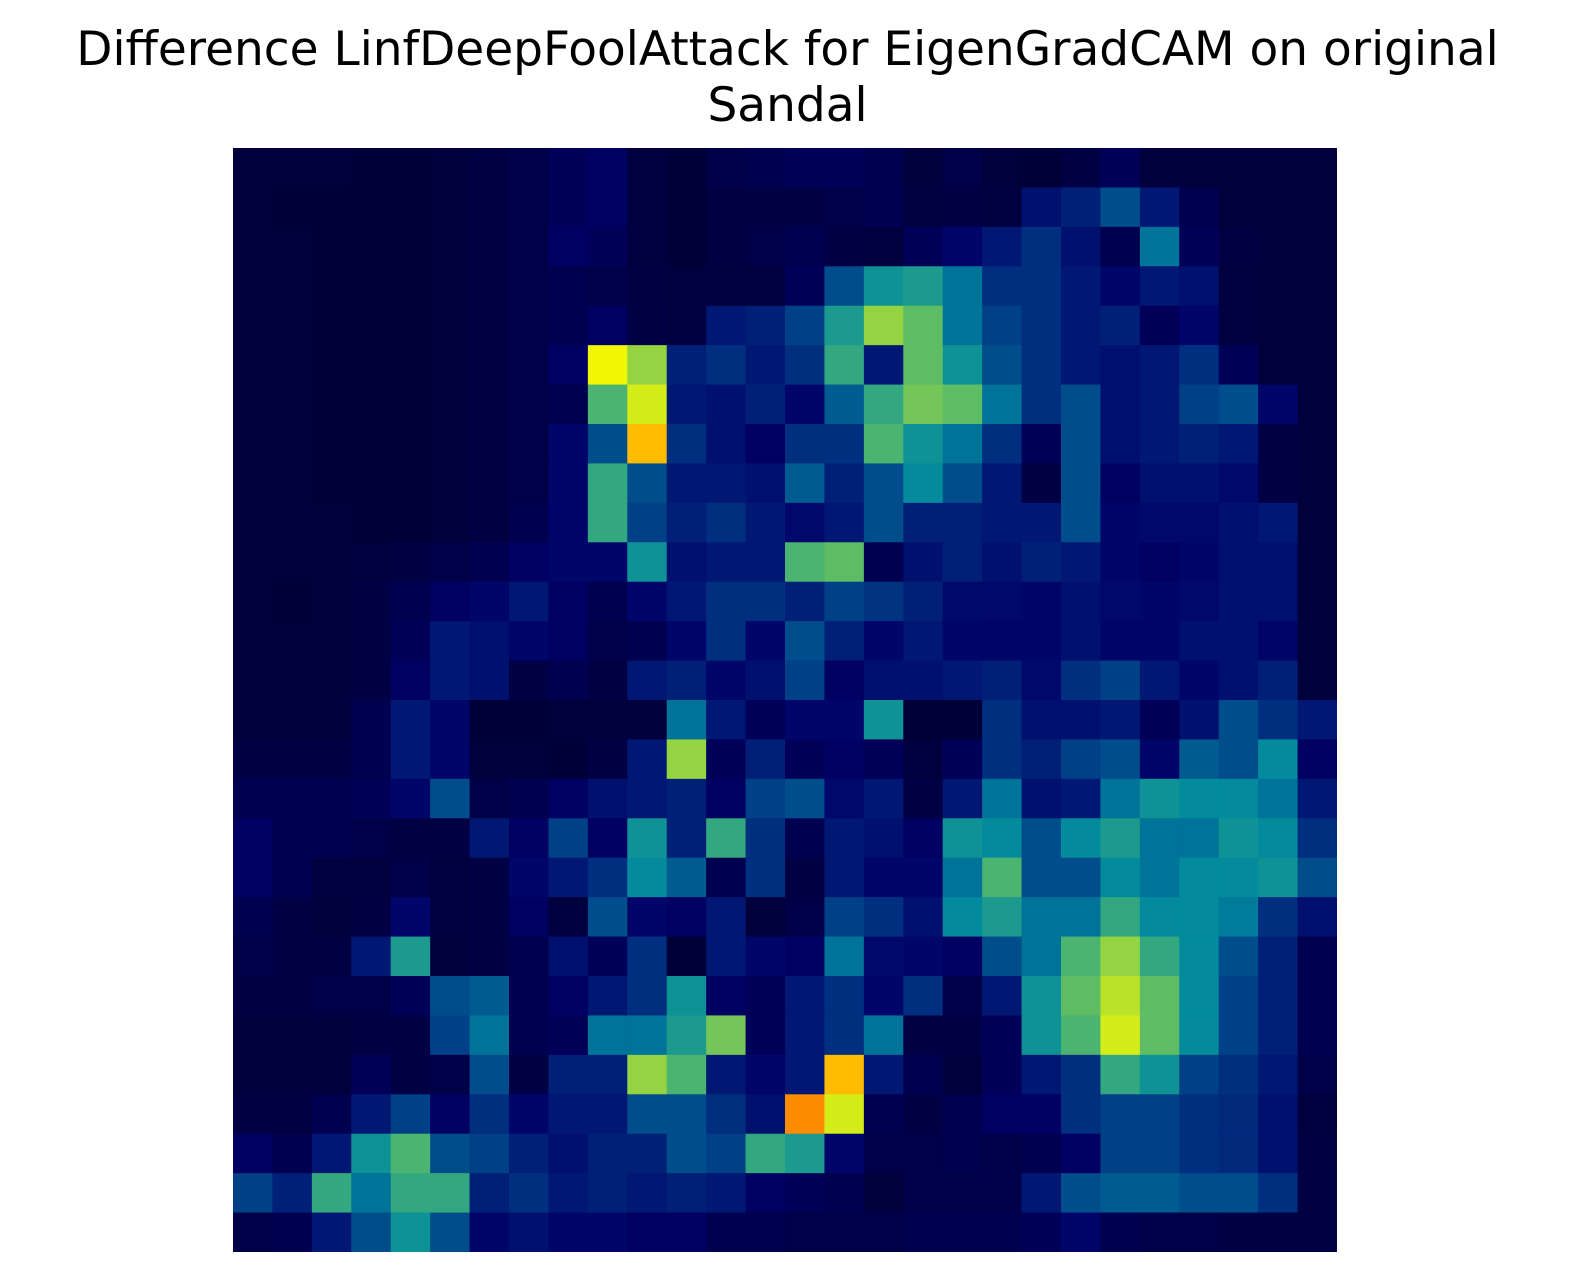  Describe the element at coordinates (765, 759) in the screenshot. I see `heatmap-cell-r15-c13` at that location.